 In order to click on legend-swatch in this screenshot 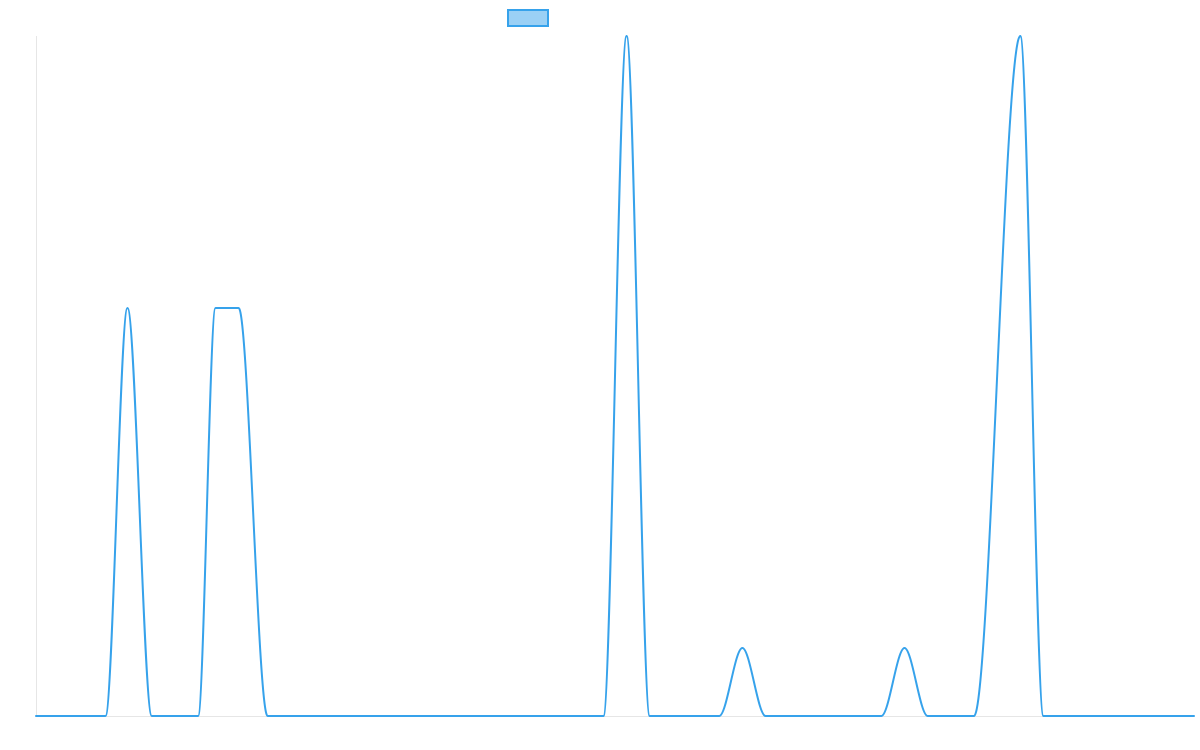, I will do `click(528, 18)`.